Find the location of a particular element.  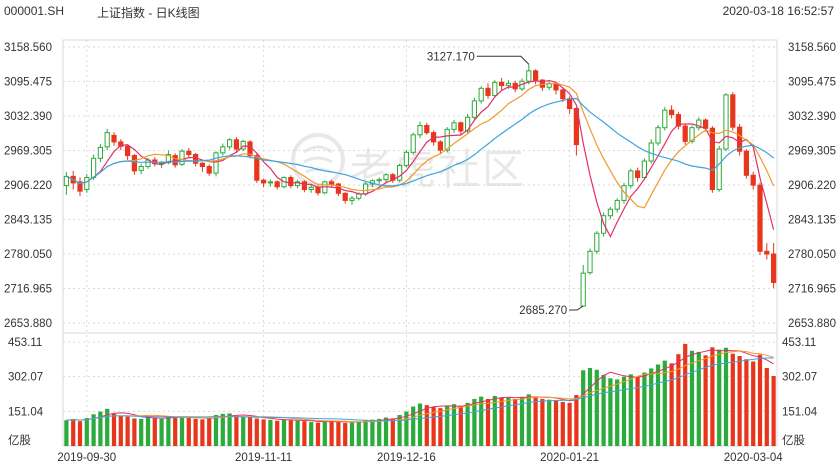

volume-ma10-line is located at coordinates (420, 386).